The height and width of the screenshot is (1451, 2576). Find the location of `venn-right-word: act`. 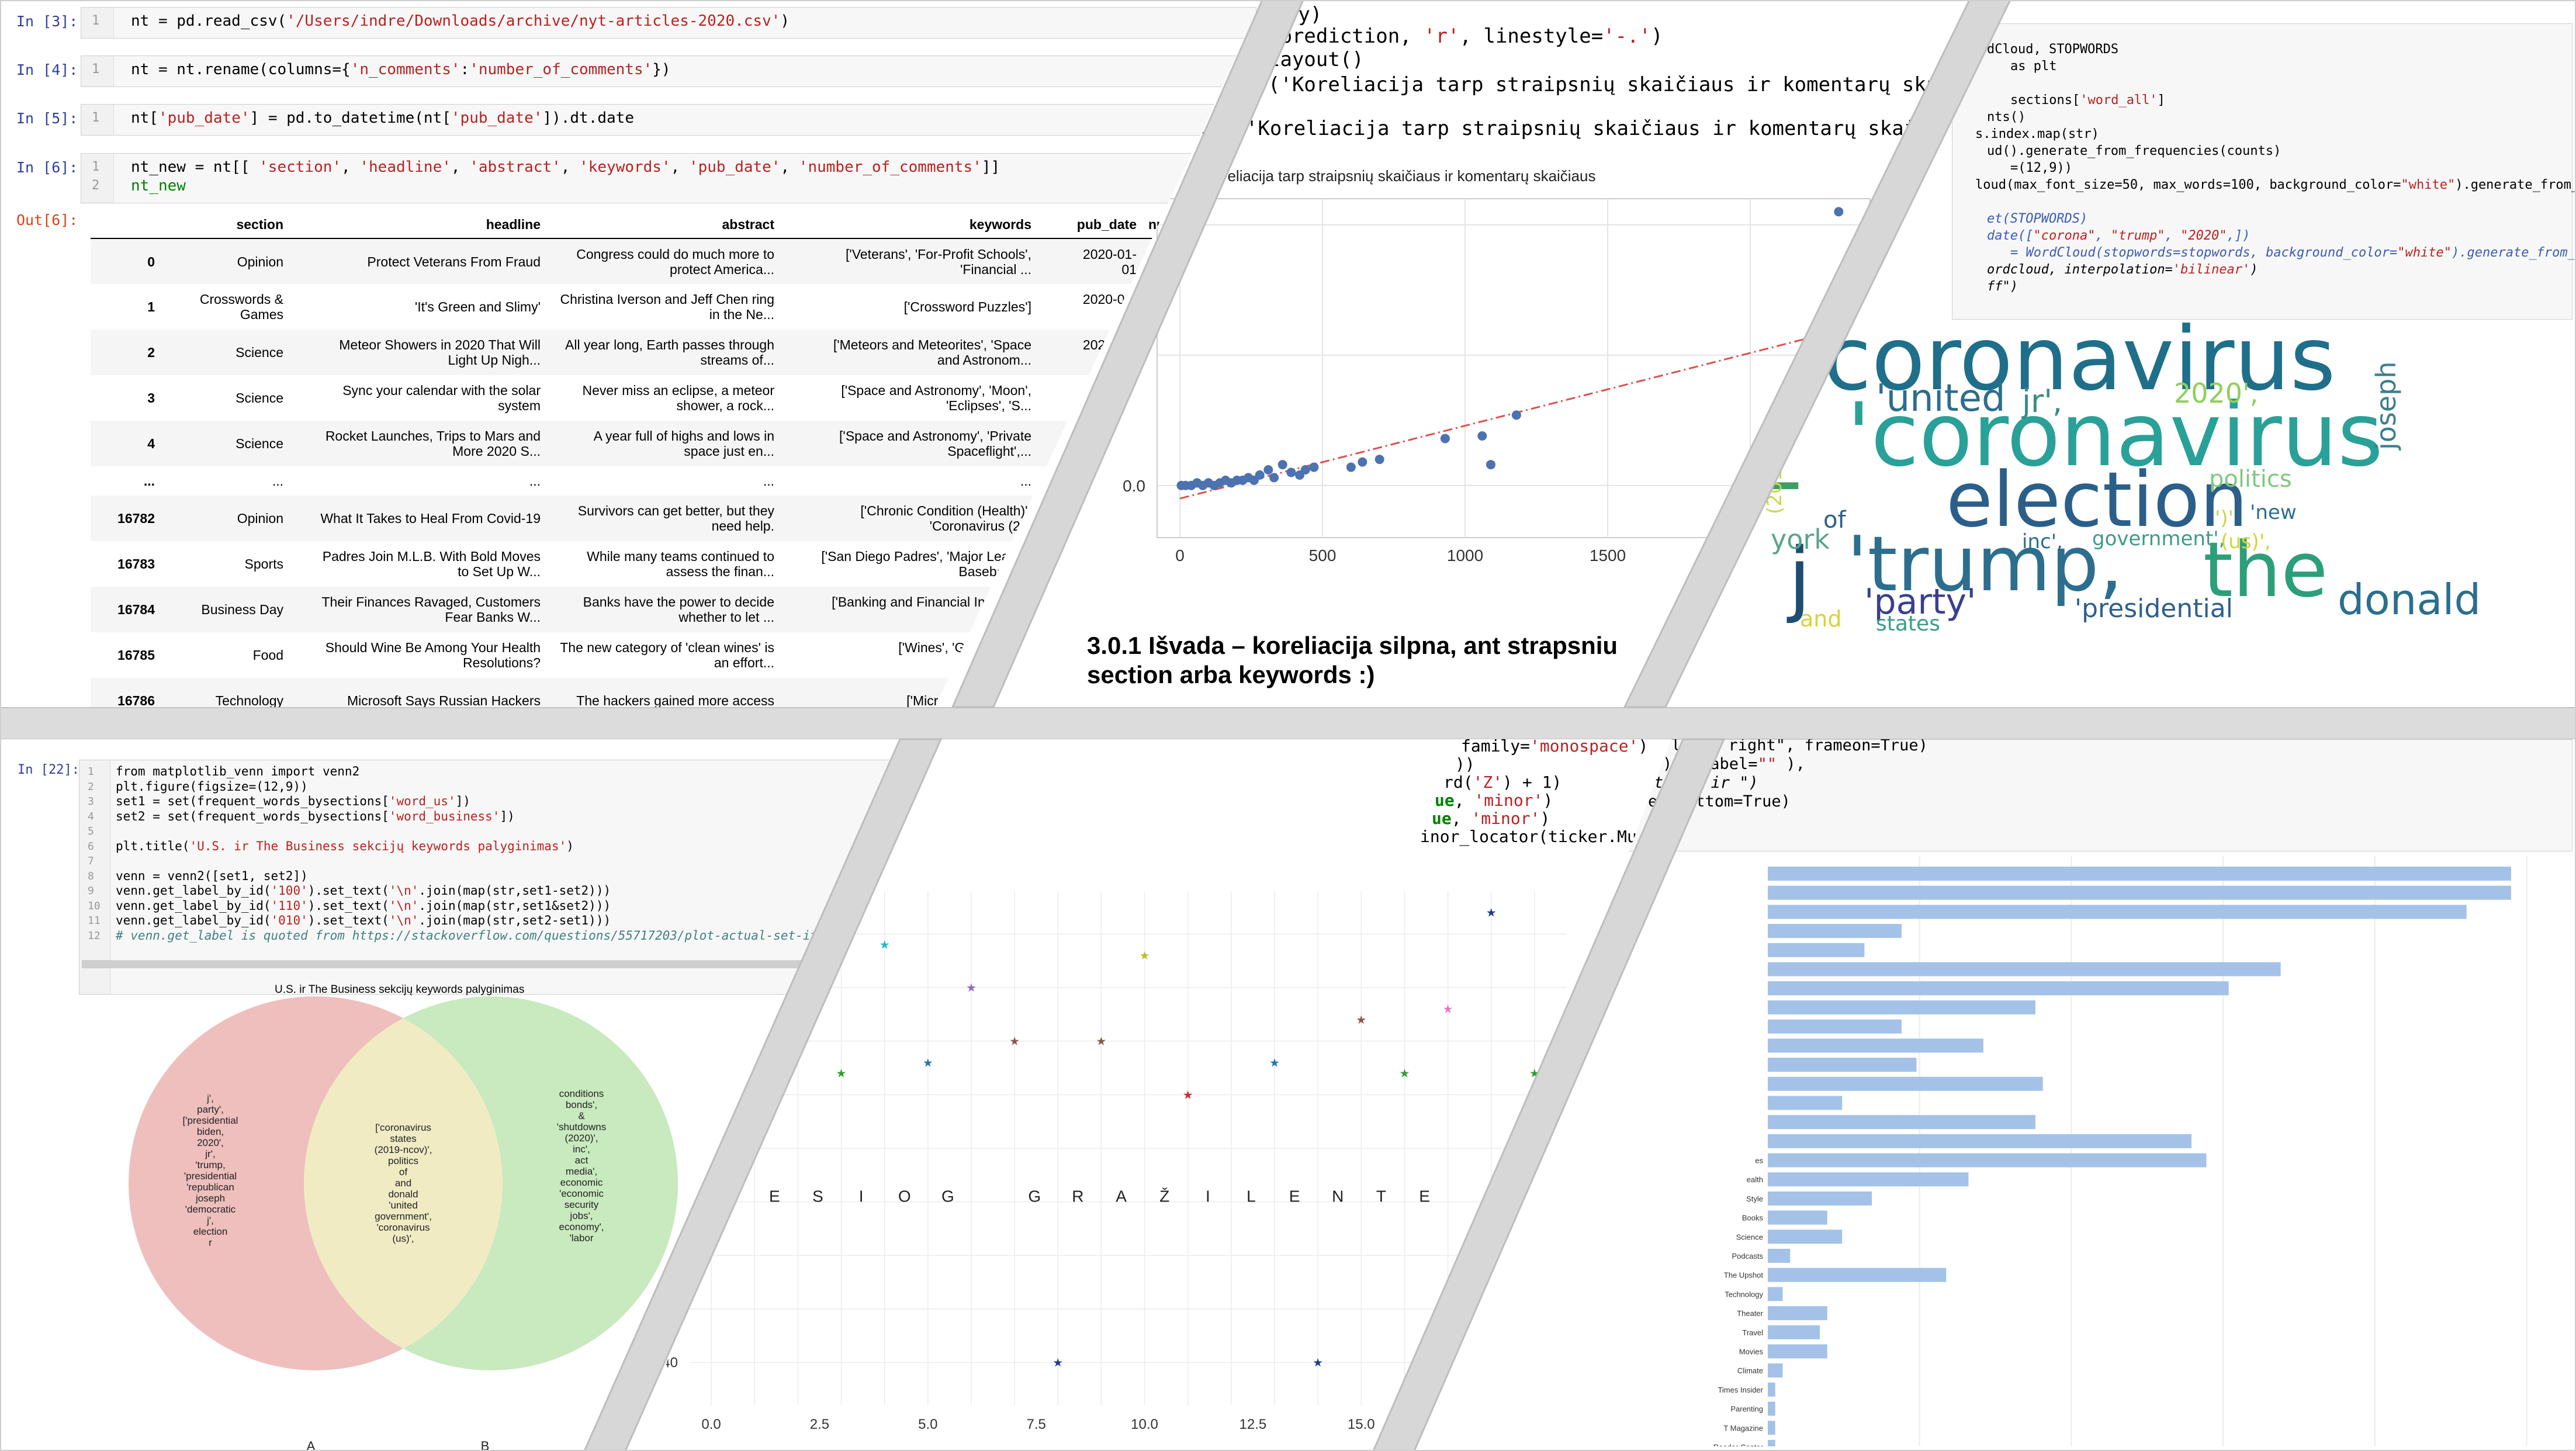

venn-right-word: act is located at coordinates (581, 1160).